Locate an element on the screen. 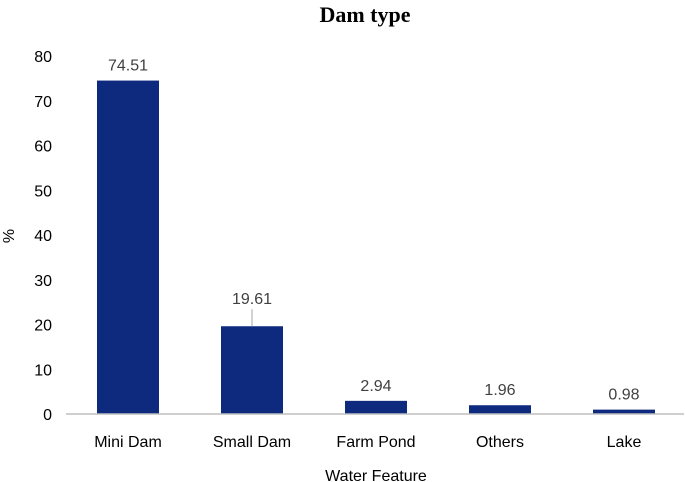  y-tick-label: 60 is located at coordinates (43, 147).